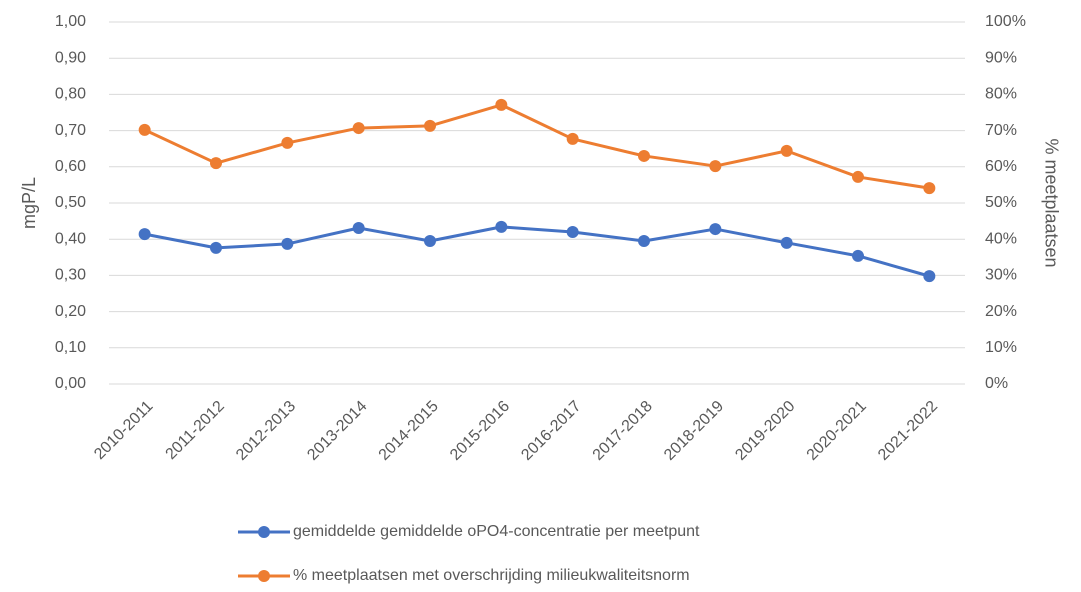 Image resolution: width=1081 pixels, height=592 pixels. What do you see at coordinates (409, 431) in the screenshot?
I see `x-tick-label: 2014-2015` at bounding box center [409, 431].